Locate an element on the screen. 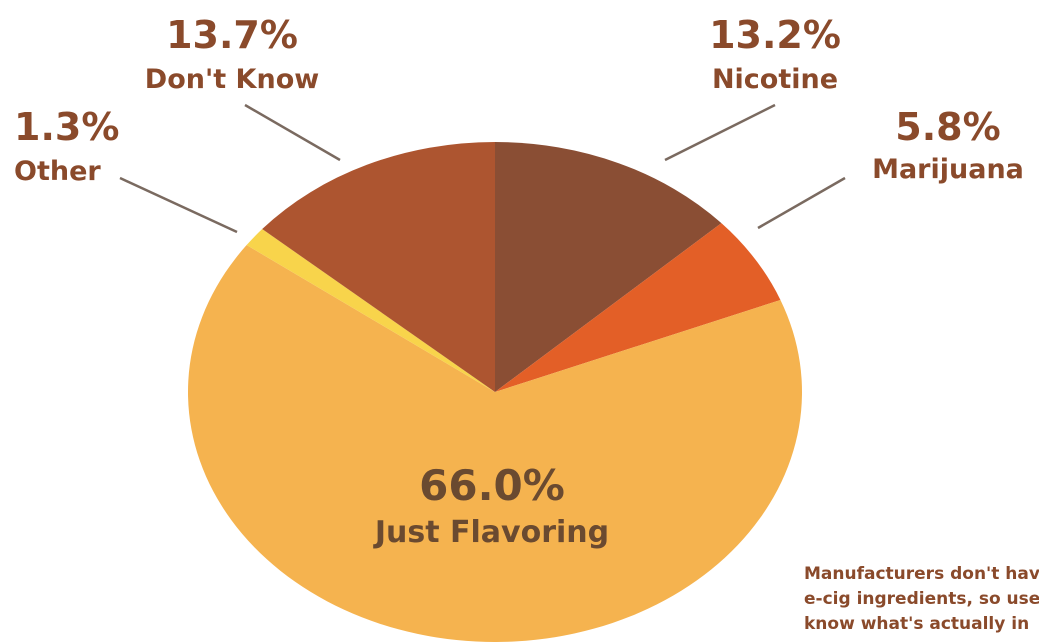  leader-line-nicotine is located at coordinates (720, 132).